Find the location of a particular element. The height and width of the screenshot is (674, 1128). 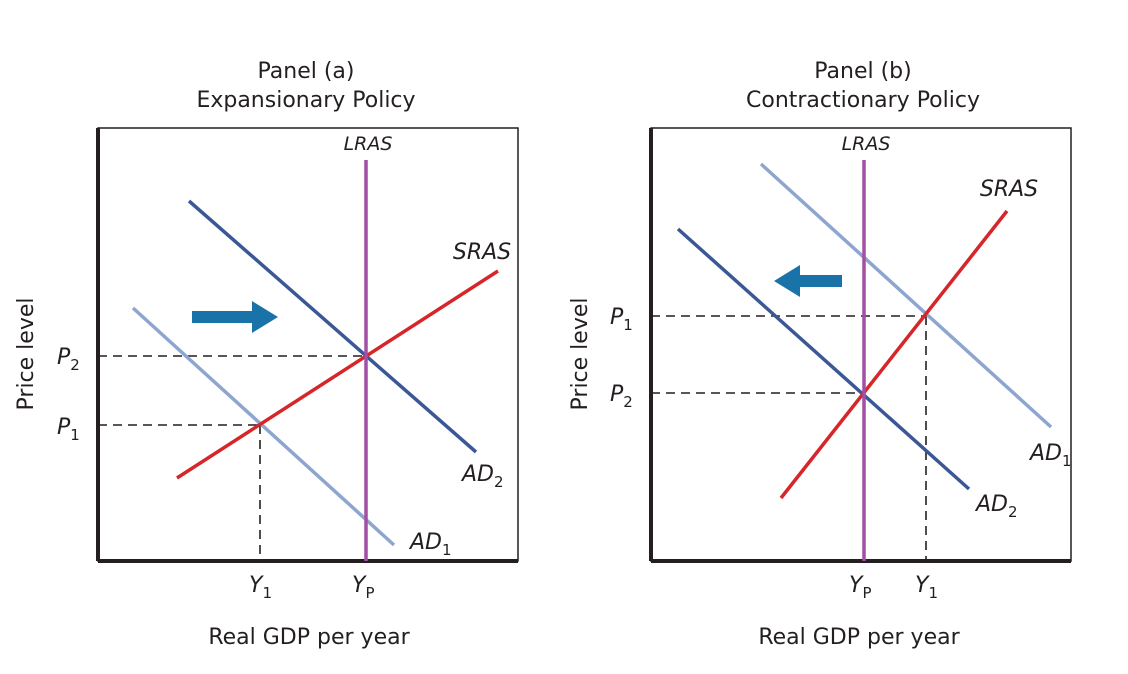

panel-b-ad1-label: AD1 is located at coordinates (1050, 455).